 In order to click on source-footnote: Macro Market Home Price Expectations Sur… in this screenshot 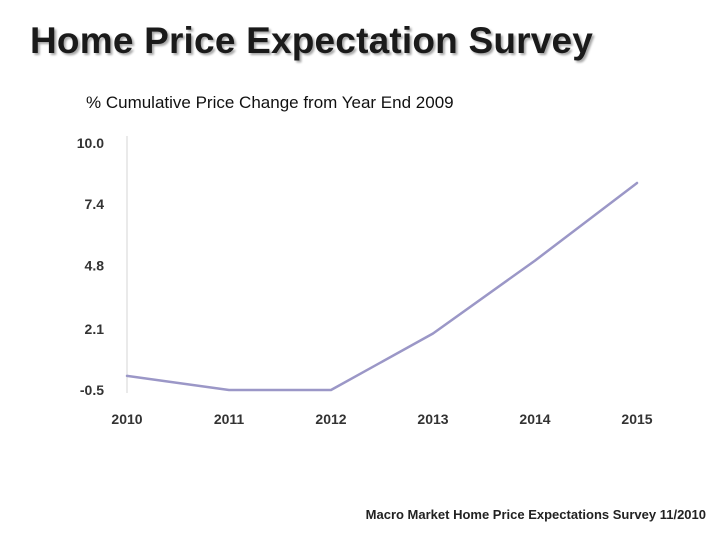, I will do `click(535, 514)`.